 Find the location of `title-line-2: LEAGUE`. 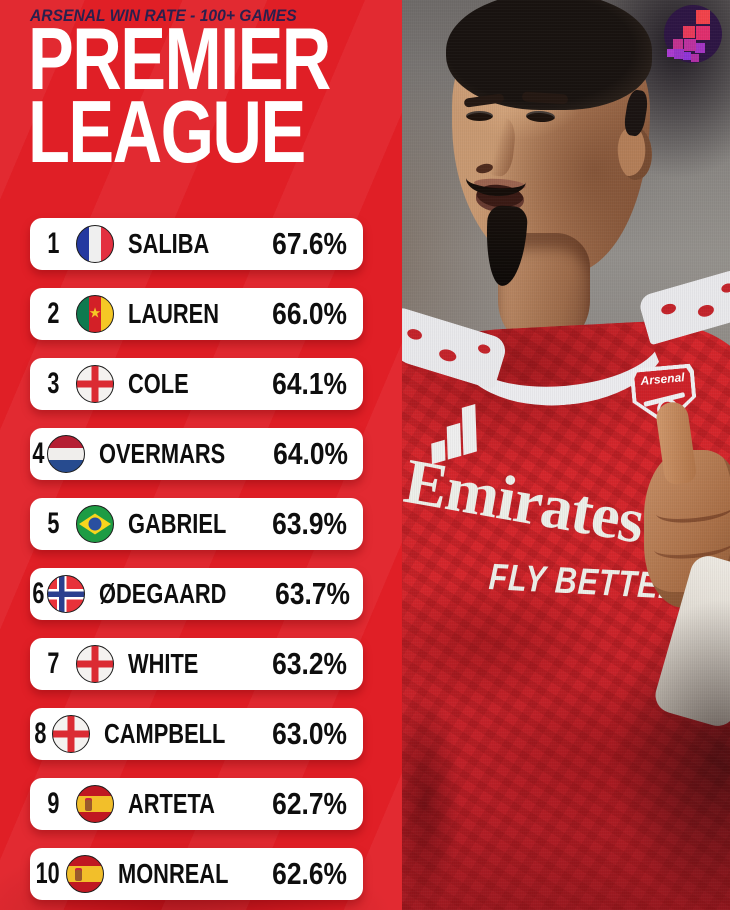

title-line-2: LEAGUE is located at coordinates (167, 131).